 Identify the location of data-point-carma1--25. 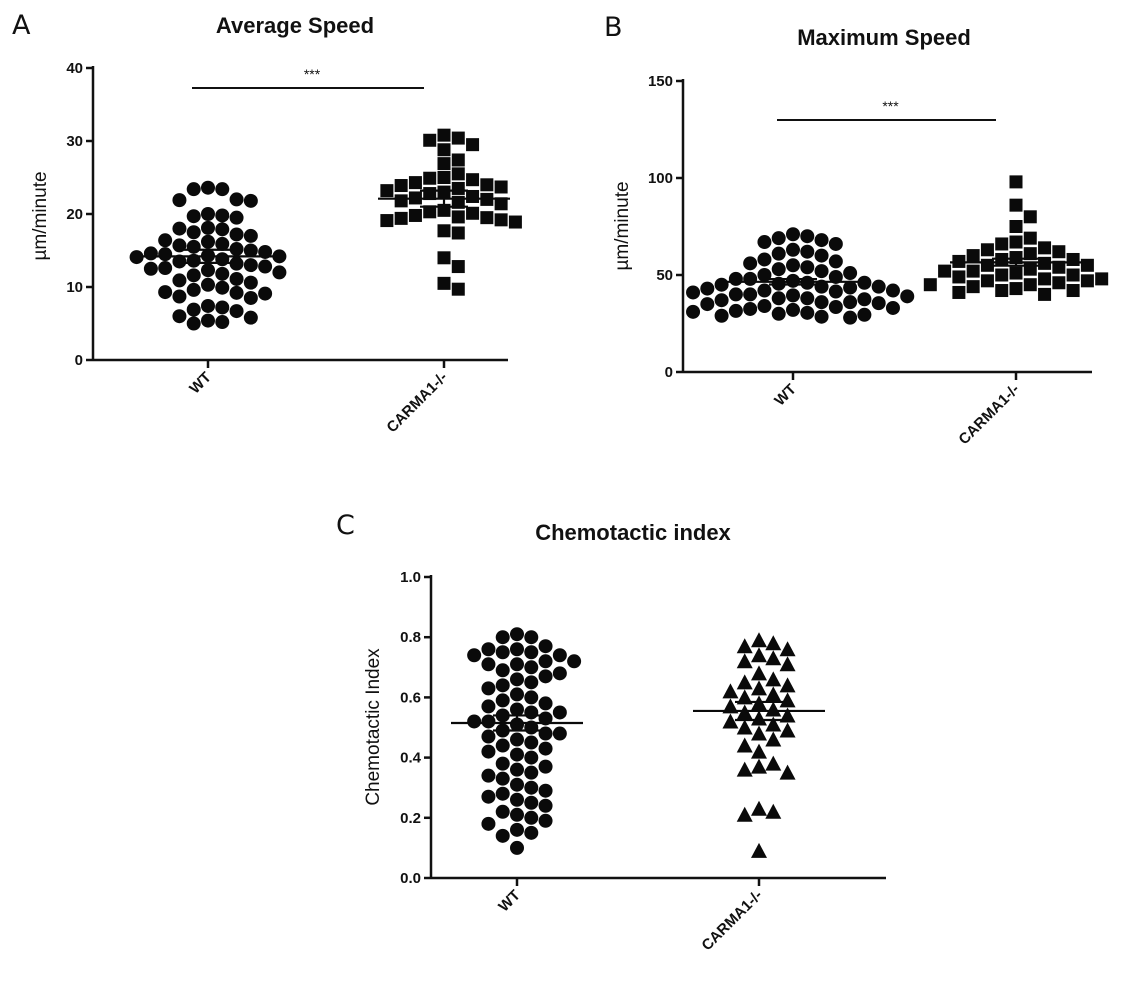
(744, 727).